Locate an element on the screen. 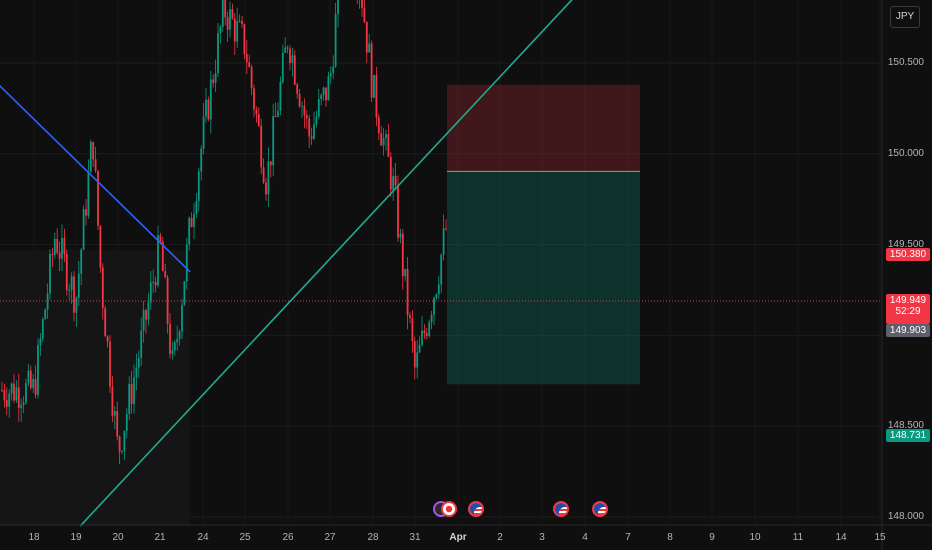 The image size is (932, 550). currency-label: JPY is located at coordinates (905, 17).